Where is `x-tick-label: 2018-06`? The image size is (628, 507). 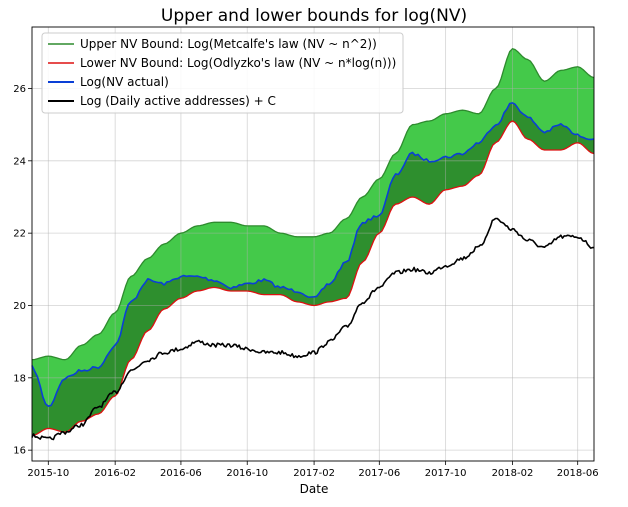 x-tick-label: 2018-06 is located at coordinates (578, 473).